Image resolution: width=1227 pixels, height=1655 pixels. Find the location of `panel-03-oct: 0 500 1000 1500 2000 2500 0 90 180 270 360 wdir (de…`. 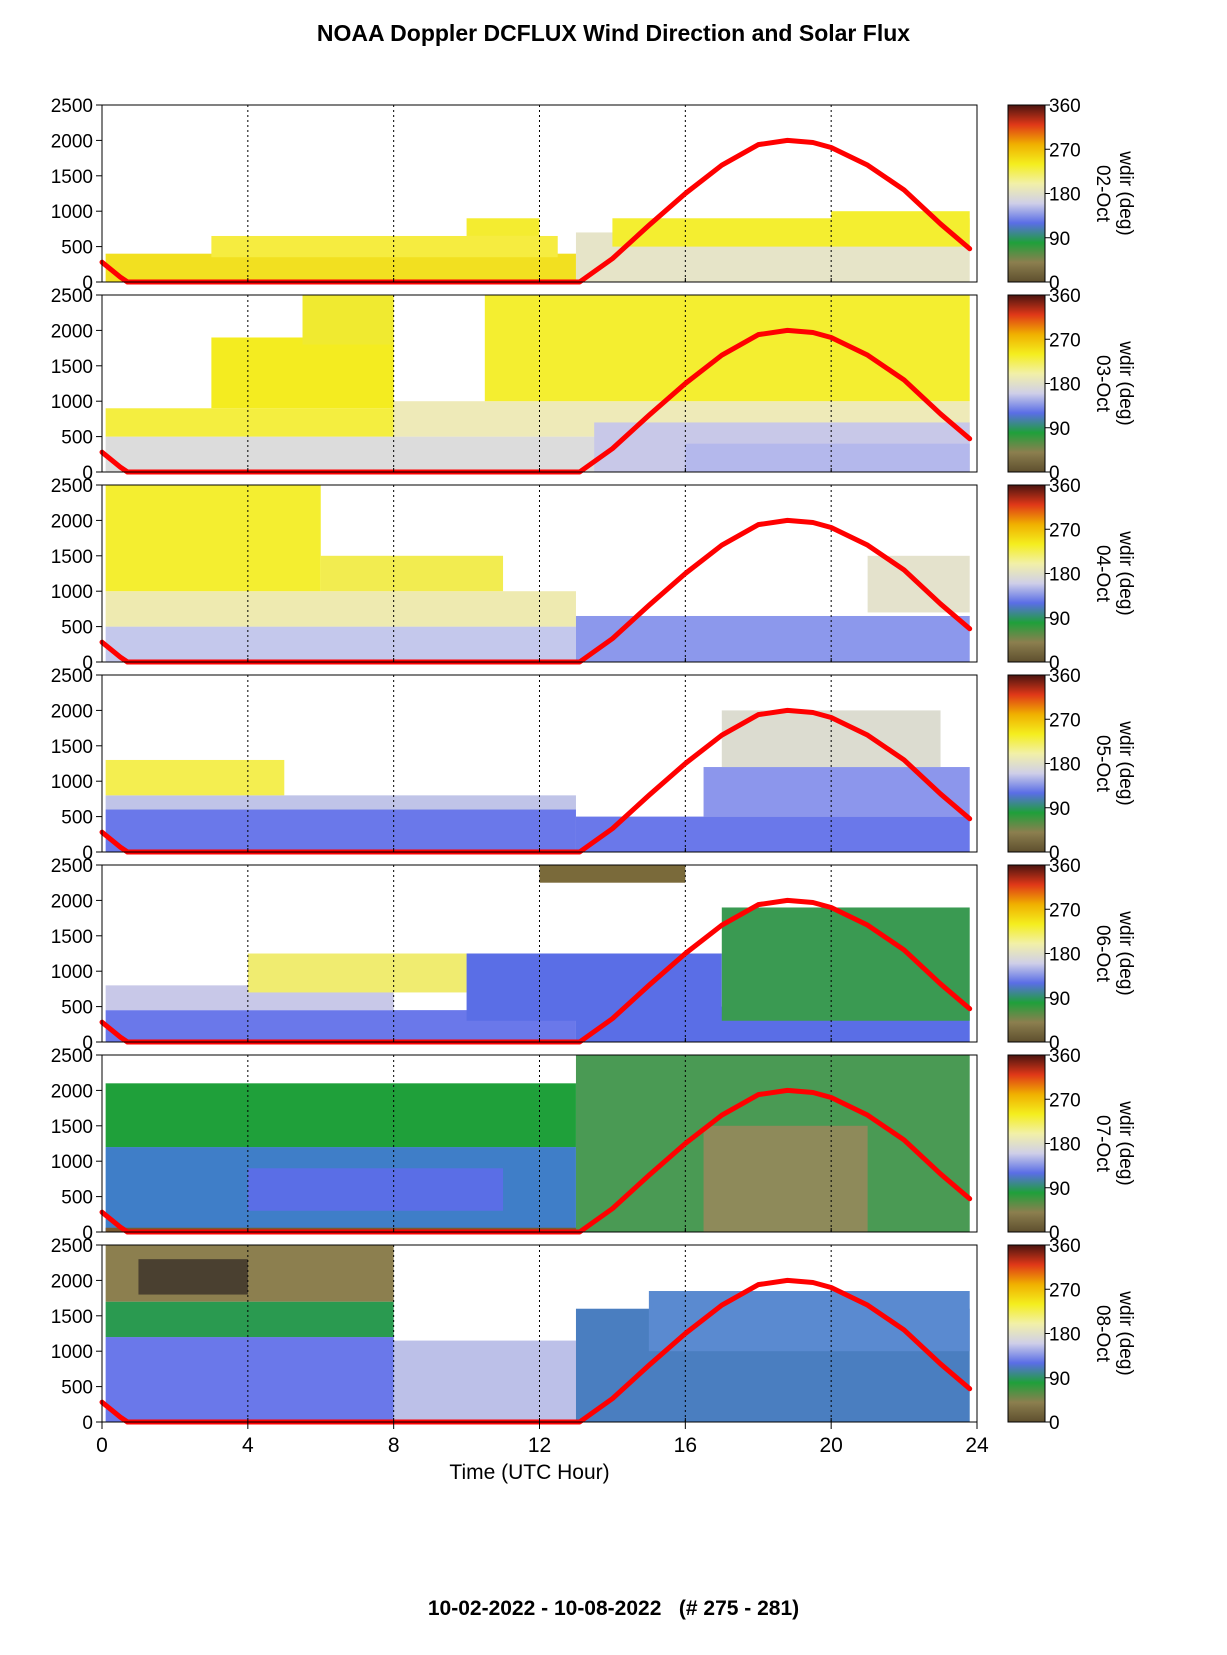

panel-03-oct: 0 500 1000 1500 2000 2500 0 90 180 270 360 wdir (de… is located at coordinates (593, 385).